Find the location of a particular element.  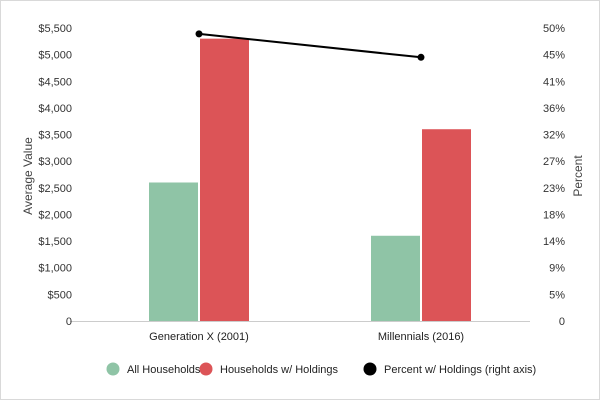

percent-line is located at coordinates (310, 45).